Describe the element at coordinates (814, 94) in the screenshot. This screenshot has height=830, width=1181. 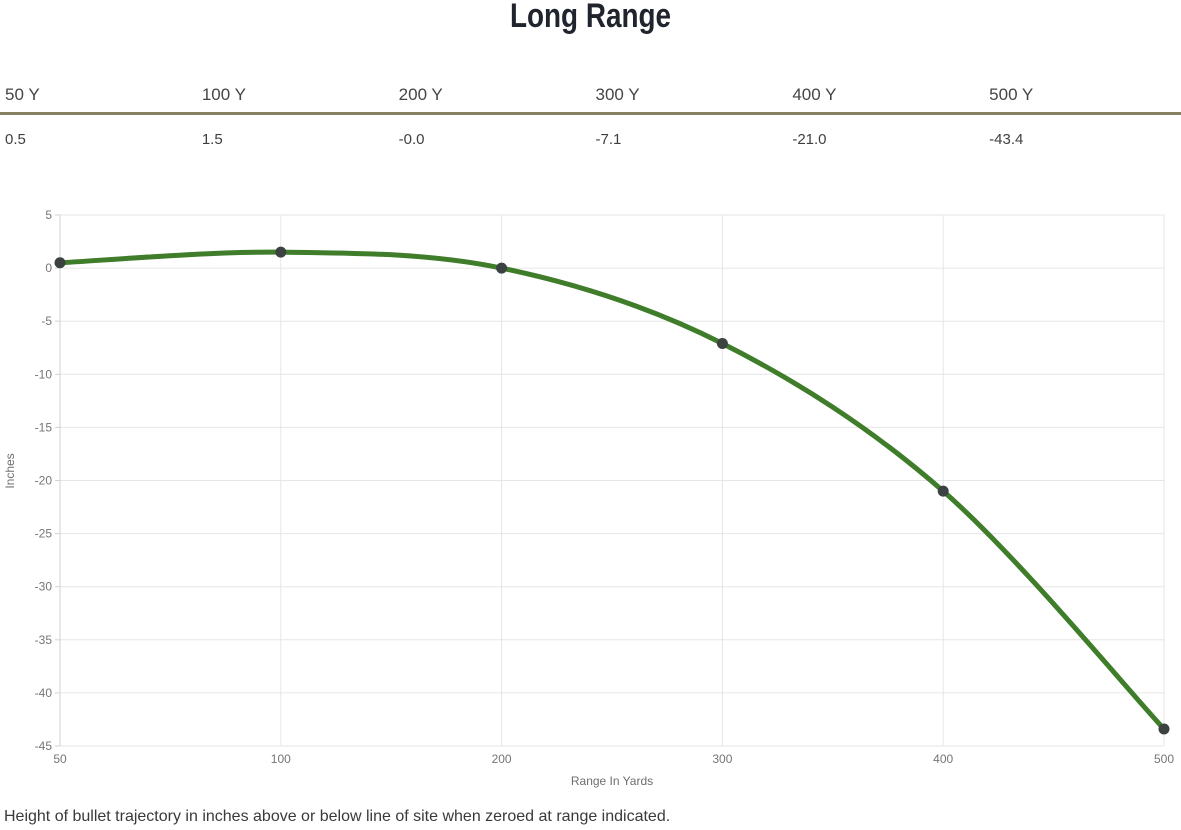
I see `range-column-header: 400 Y` at that location.